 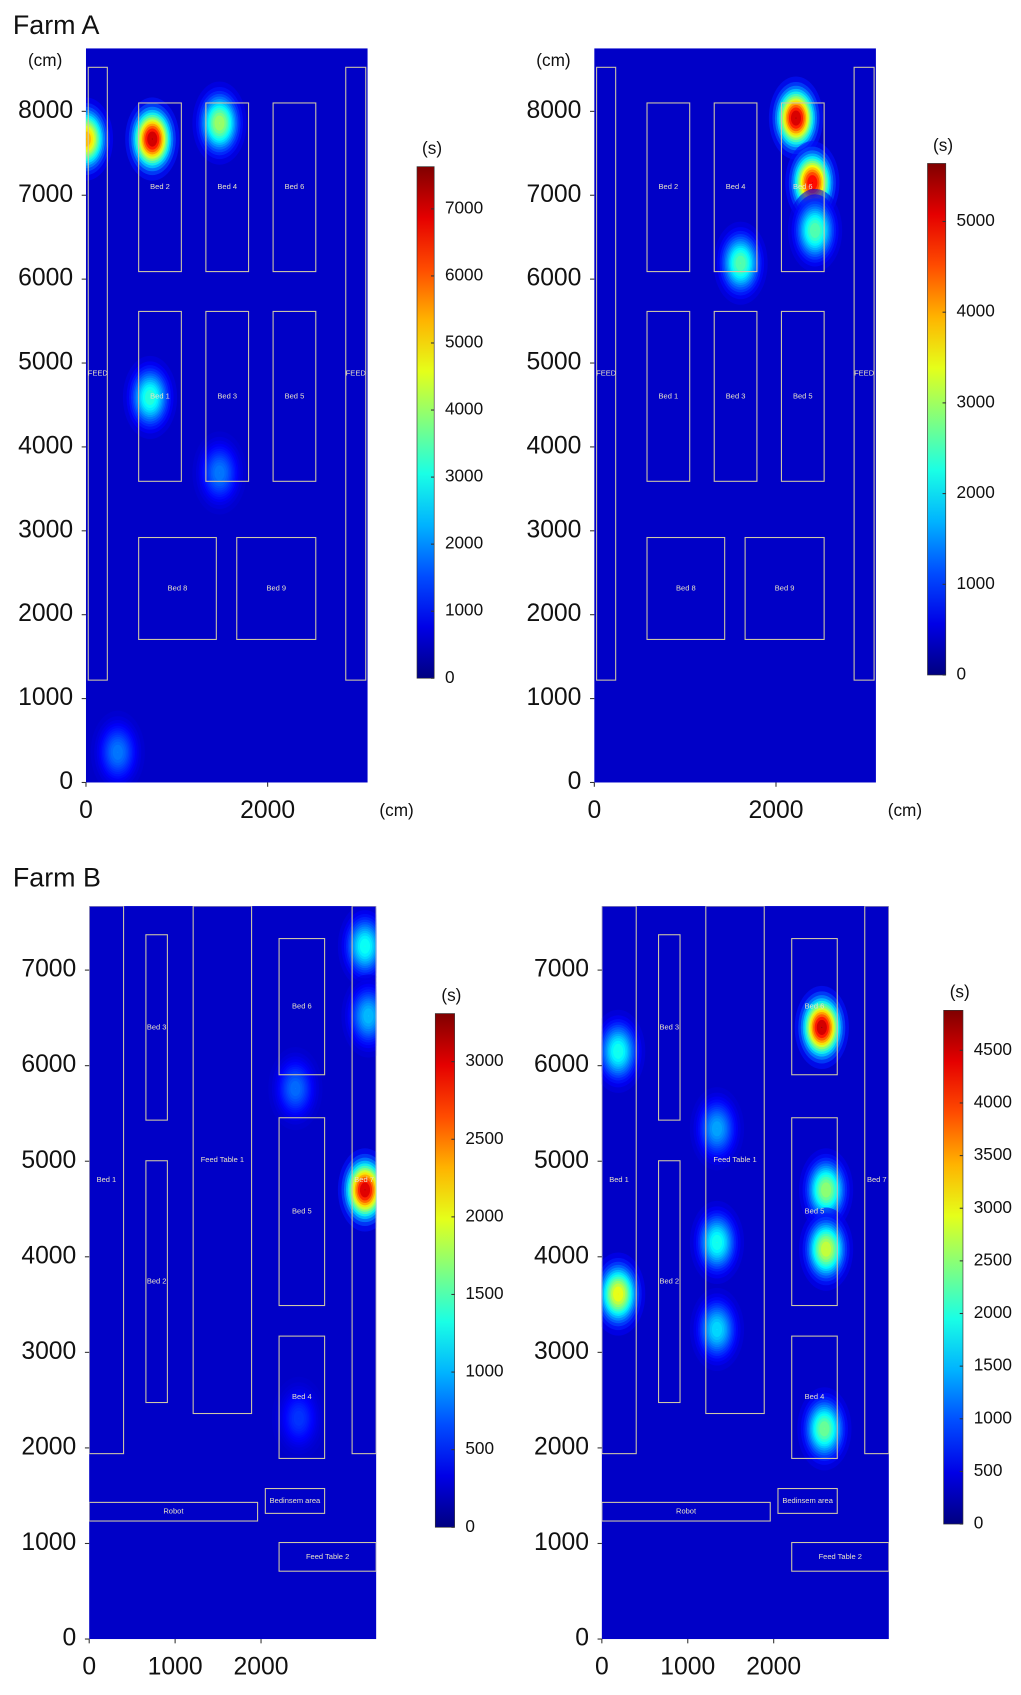 I want to click on region-label: Bedinsem area, so click(x=295, y=1500).